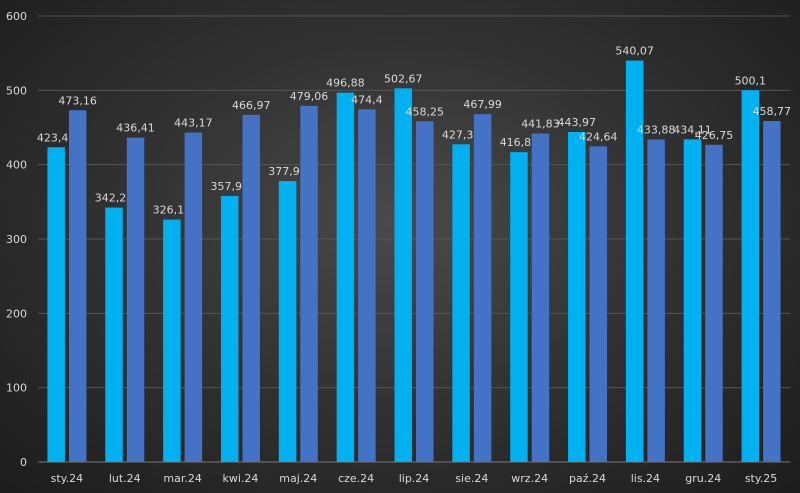 Image resolution: width=800 pixels, height=493 pixels. Describe the element at coordinates (656, 129) in the screenshot. I see `data-label: 433,88` at that location.